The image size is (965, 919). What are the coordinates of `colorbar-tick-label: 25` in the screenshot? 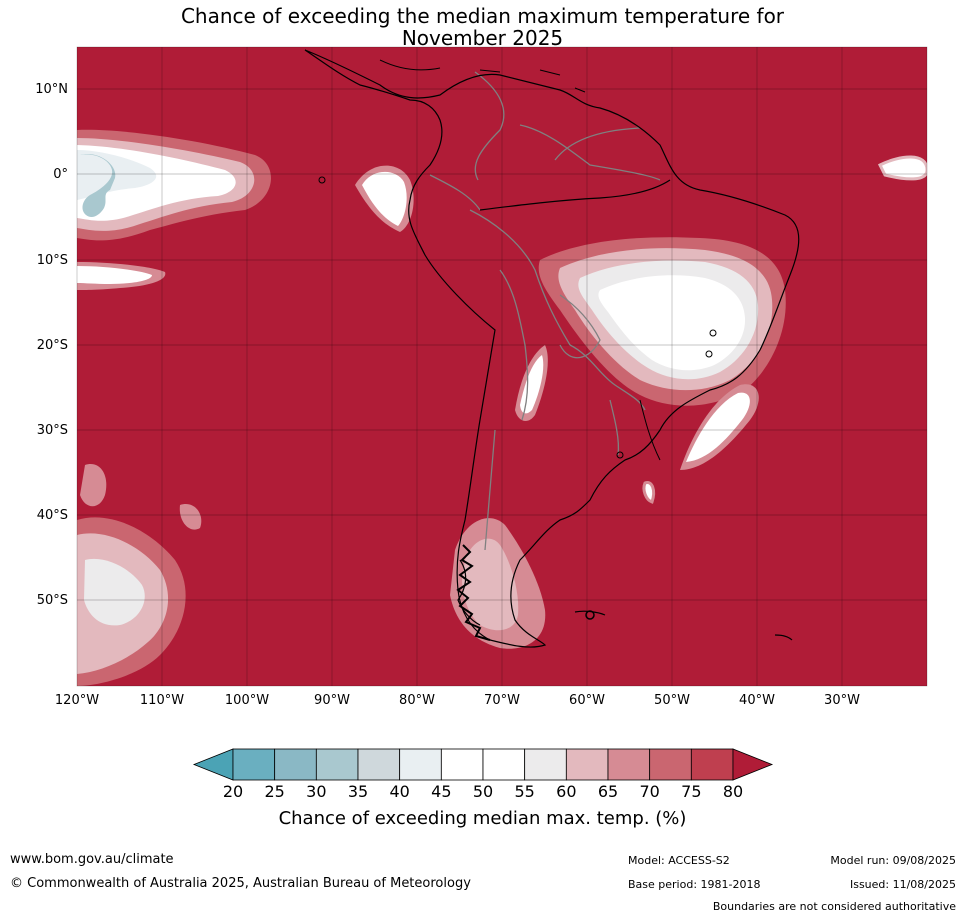 It's located at (274, 791).